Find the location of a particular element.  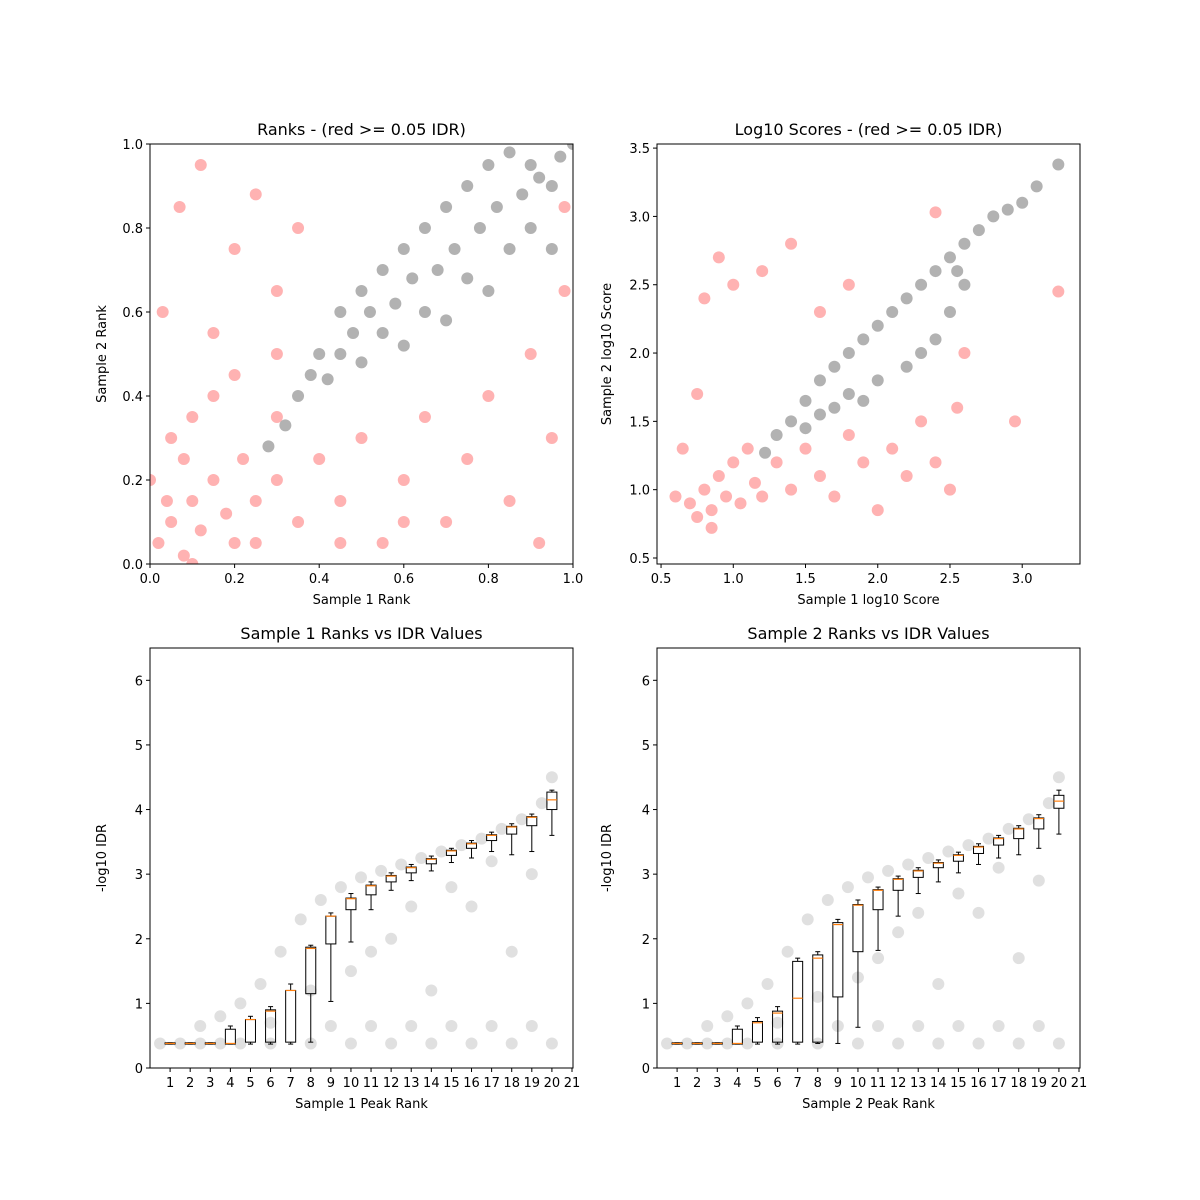

x-tick-label: 11 is located at coordinates (371, 1083).